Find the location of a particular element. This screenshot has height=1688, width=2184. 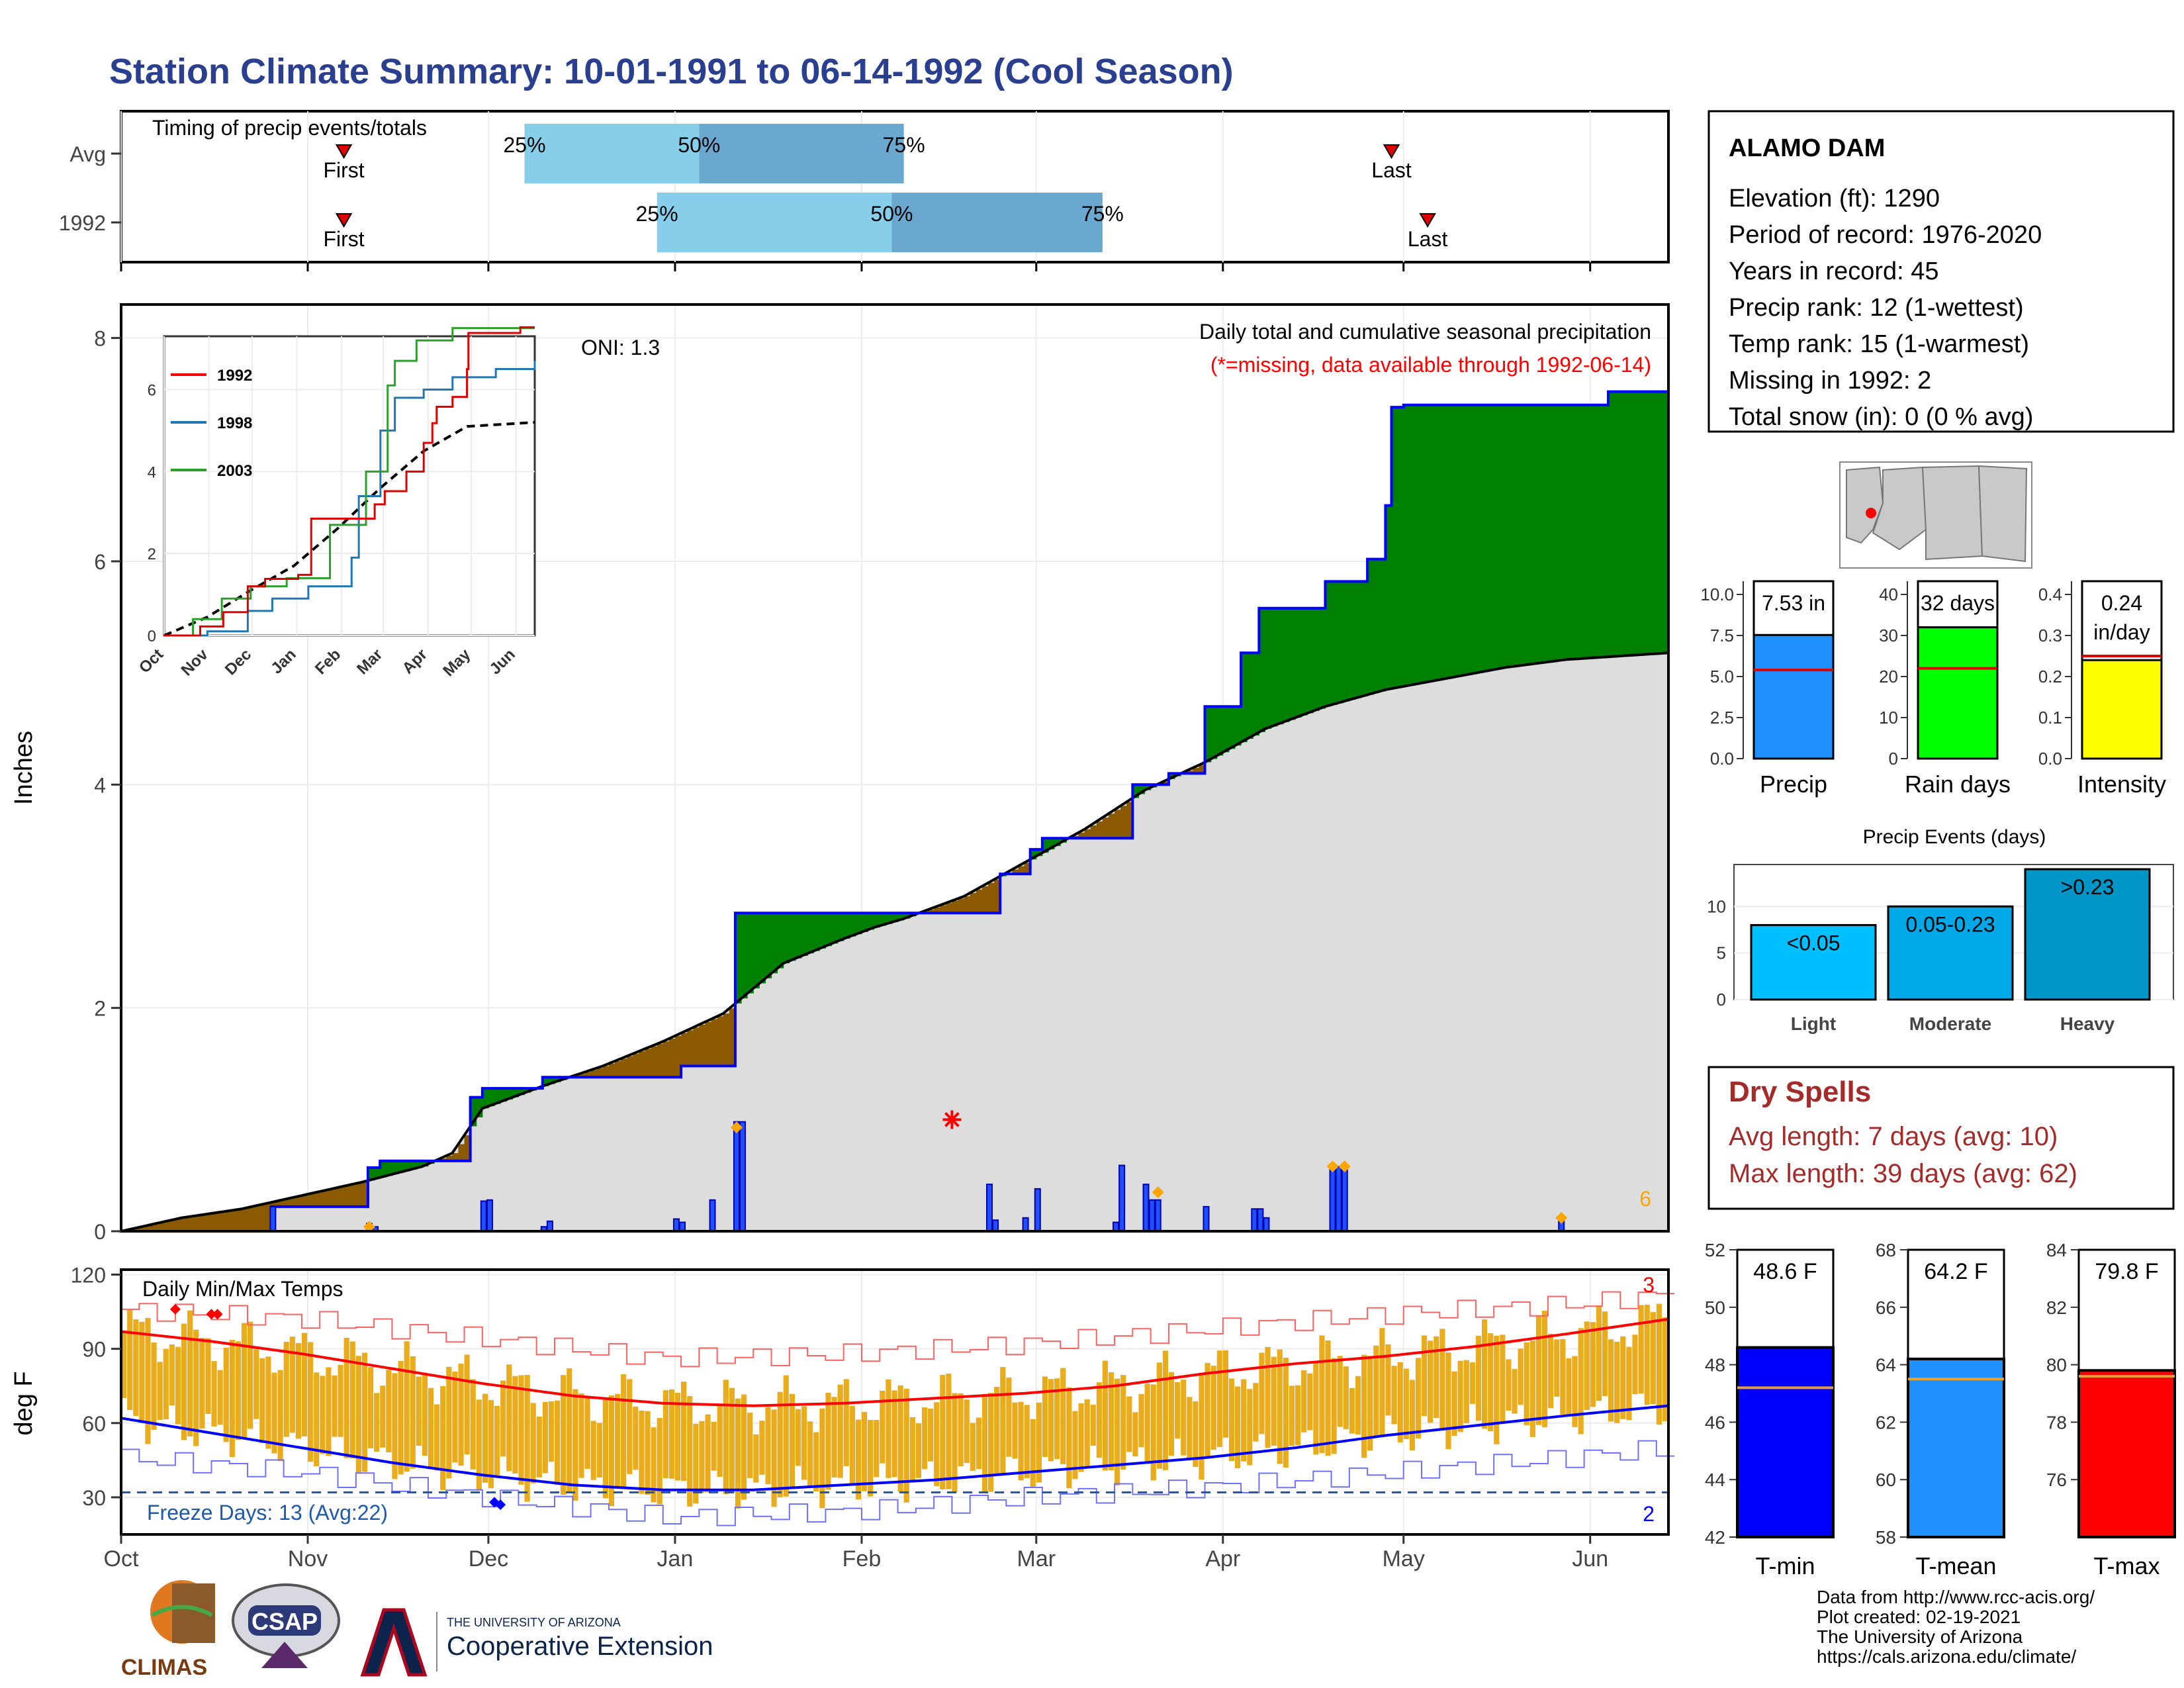

avg-min-line is located at coordinates (894, 1447).